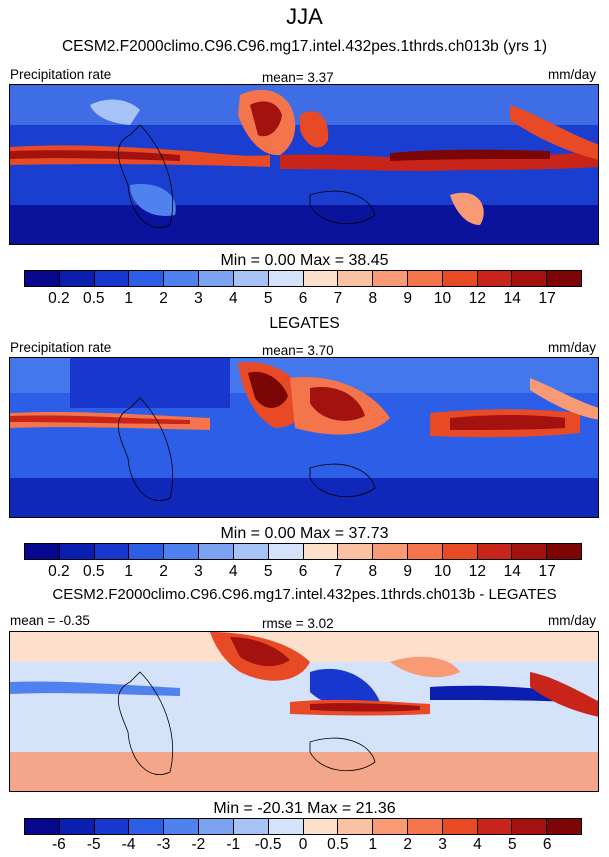 This screenshot has width=609, height=857. Describe the element at coordinates (572, 620) in the screenshot. I see `panel3-units-label: mm/day` at that location.